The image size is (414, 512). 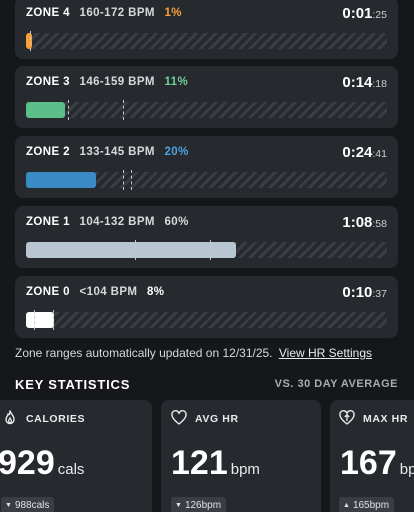 What do you see at coordinates (176, 82) in the screenshot?
I see `zone-percent: 11%` at bounding box center [176, 82].